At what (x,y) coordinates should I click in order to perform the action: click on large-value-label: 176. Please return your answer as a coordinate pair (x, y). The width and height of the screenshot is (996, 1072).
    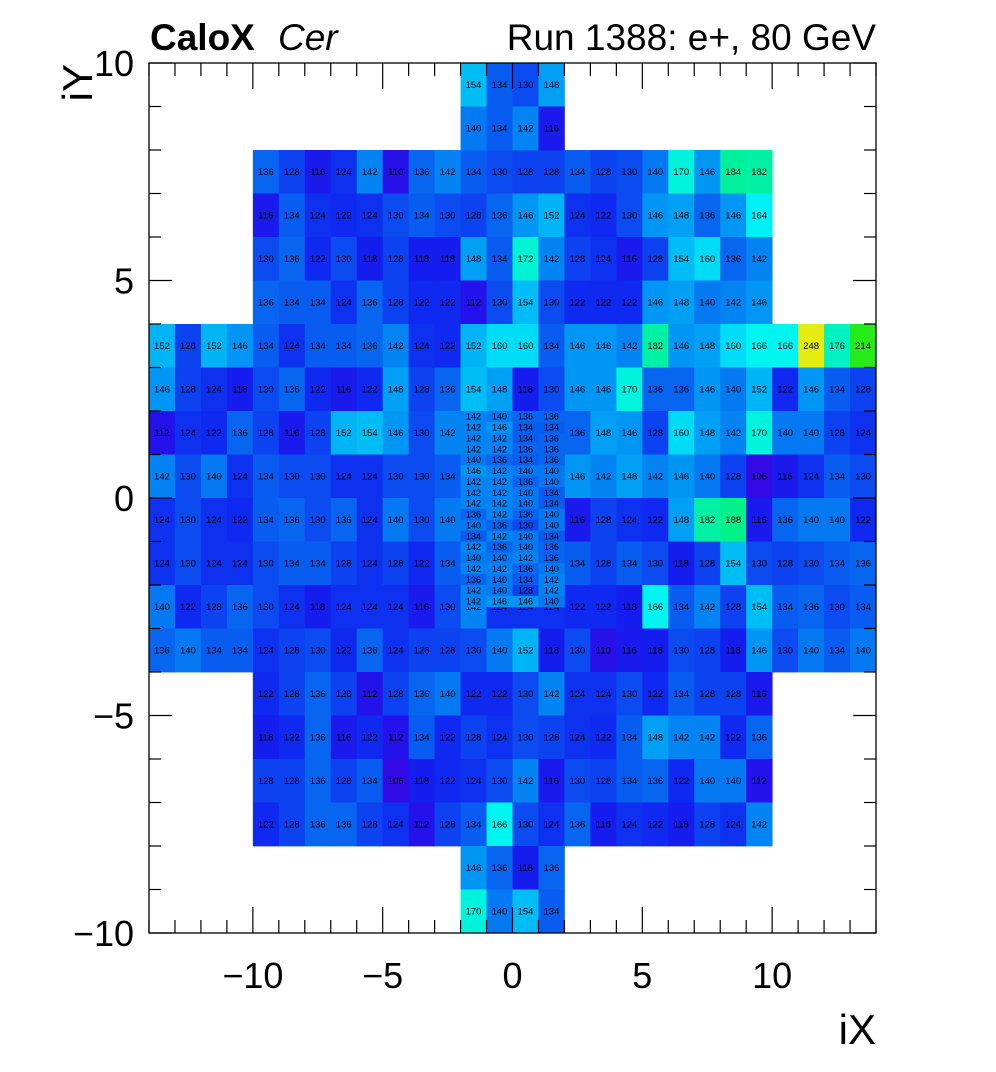
    Looking at the image, I should click on (837, 346).